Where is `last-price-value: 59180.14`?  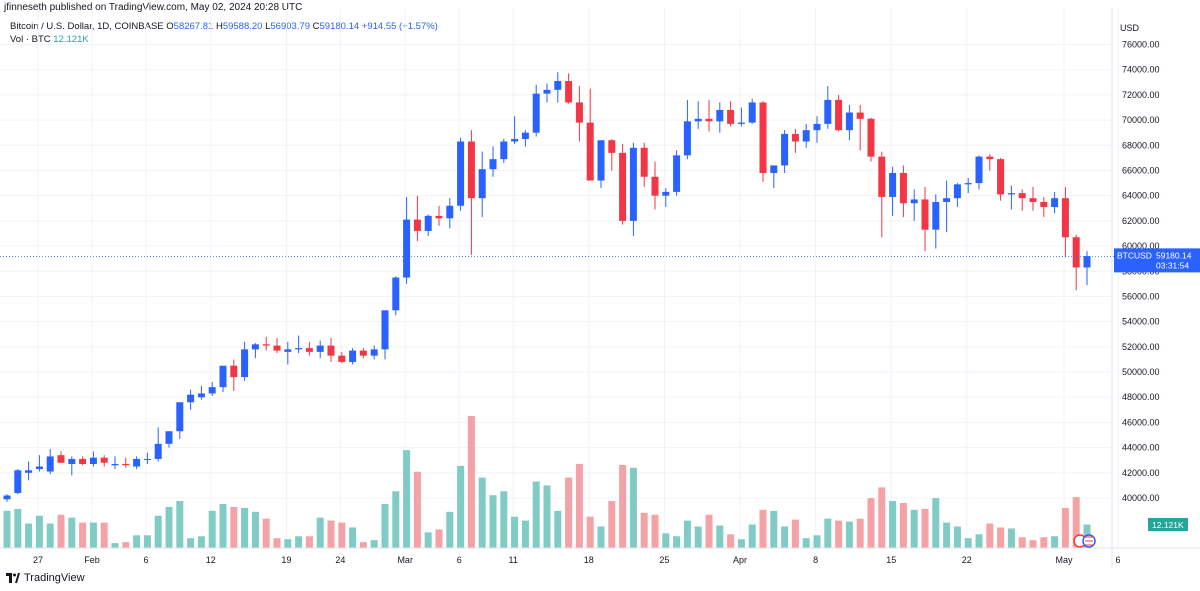
last-price-value: 59180.14 is located at coordinates (1174, 255).